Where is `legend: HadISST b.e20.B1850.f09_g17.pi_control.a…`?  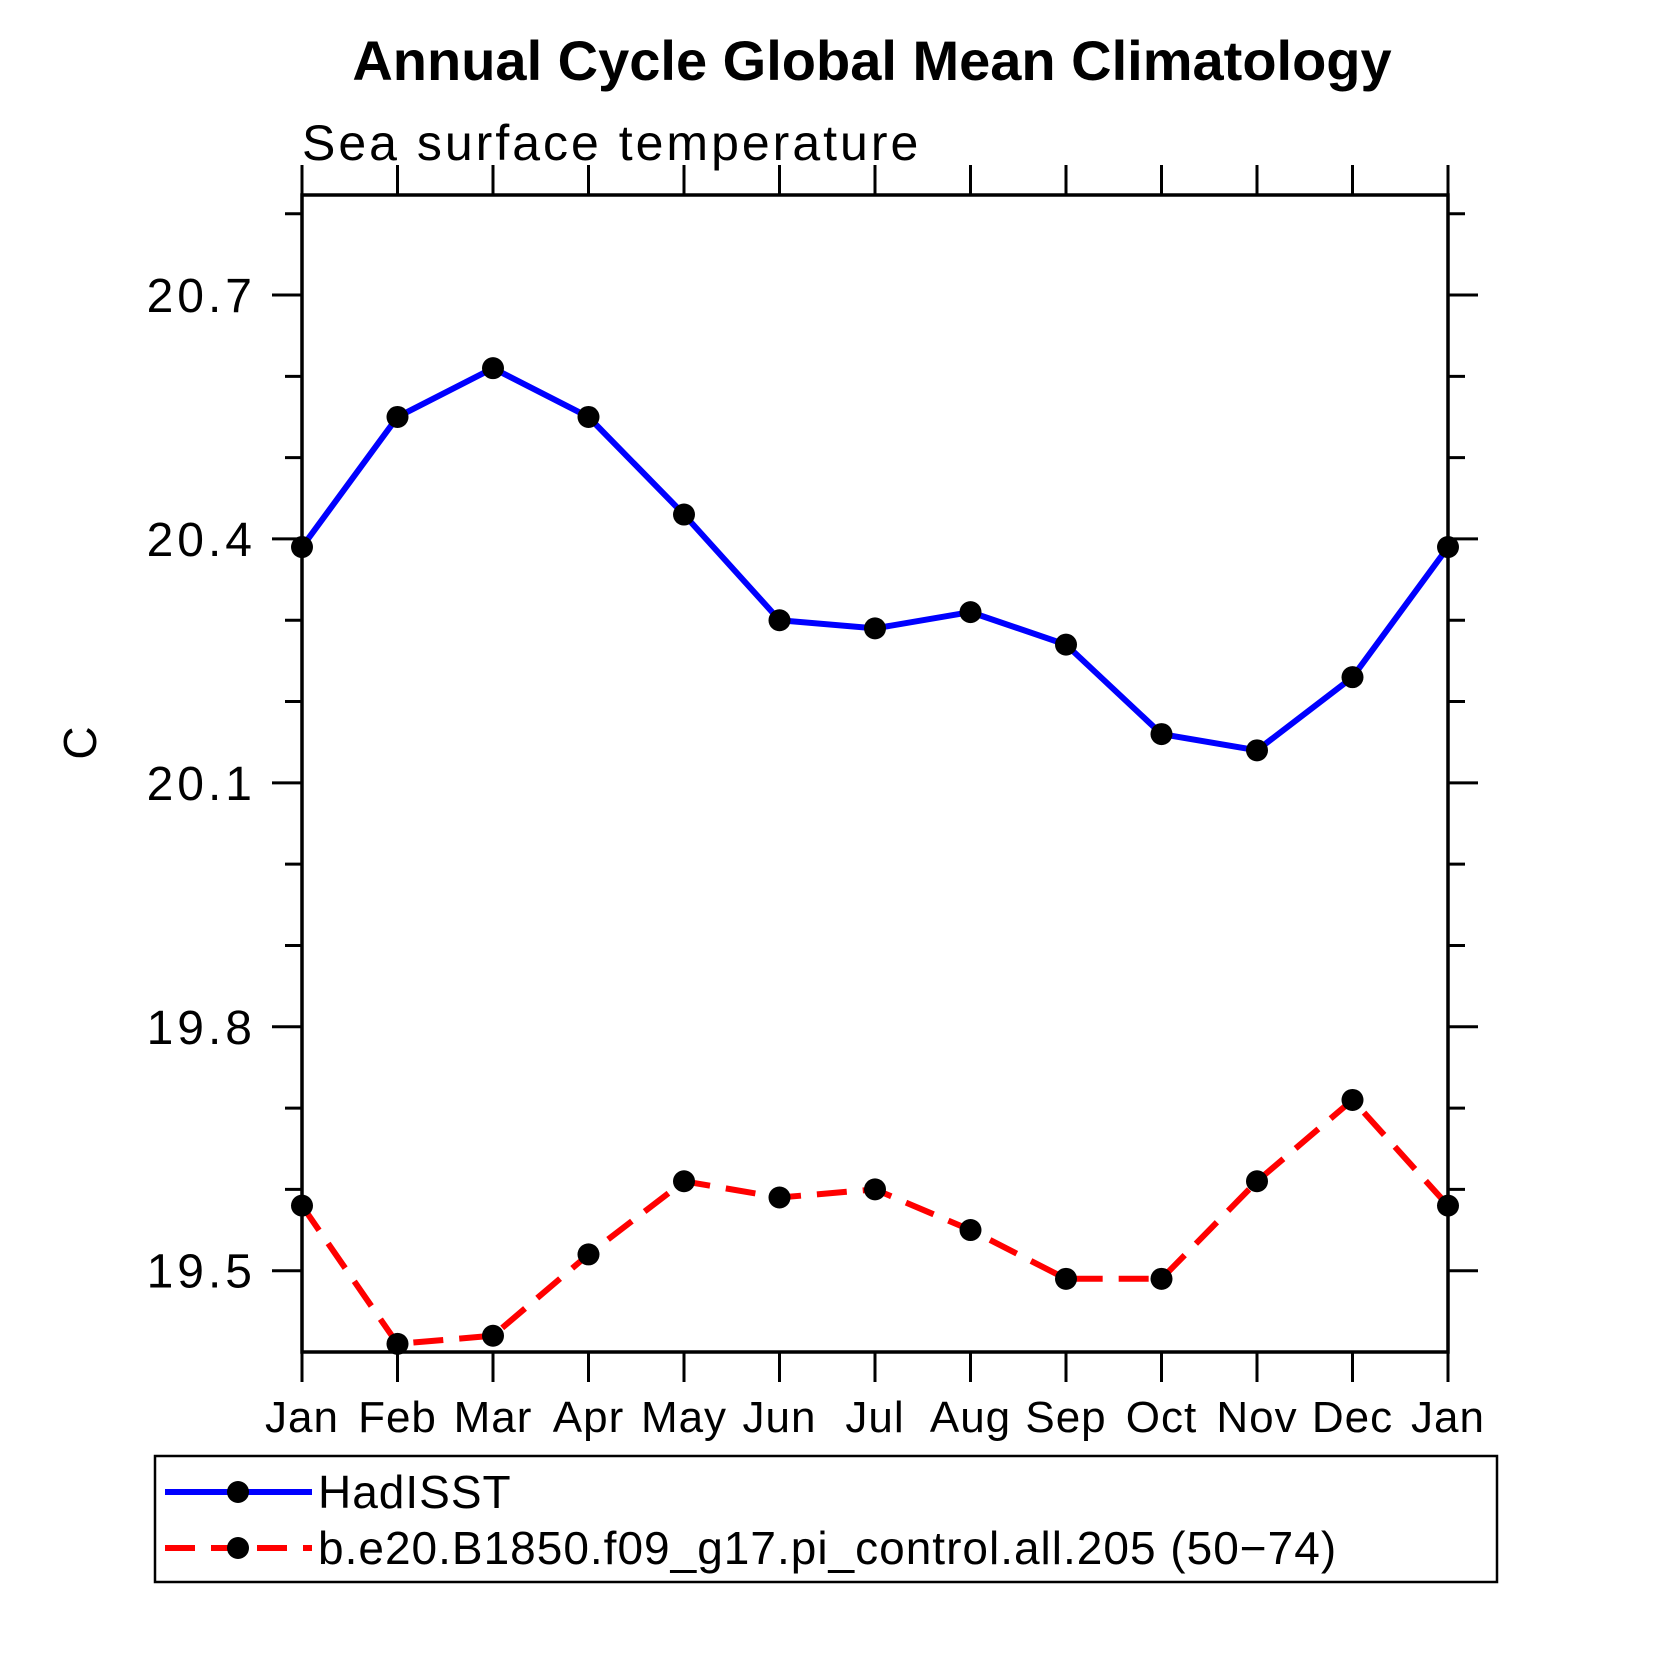 legend: HadISST b.e20.B1850.f09_g17.pi_control.a… is located at coordinates (826, 1519).